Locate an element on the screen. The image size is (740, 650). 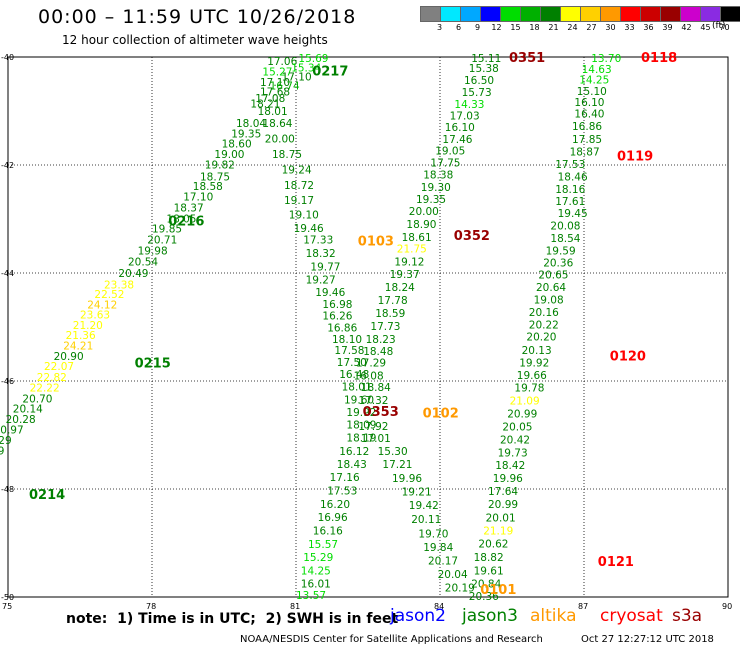
swh-value: 19.46 is located at coordinates (330, 293).